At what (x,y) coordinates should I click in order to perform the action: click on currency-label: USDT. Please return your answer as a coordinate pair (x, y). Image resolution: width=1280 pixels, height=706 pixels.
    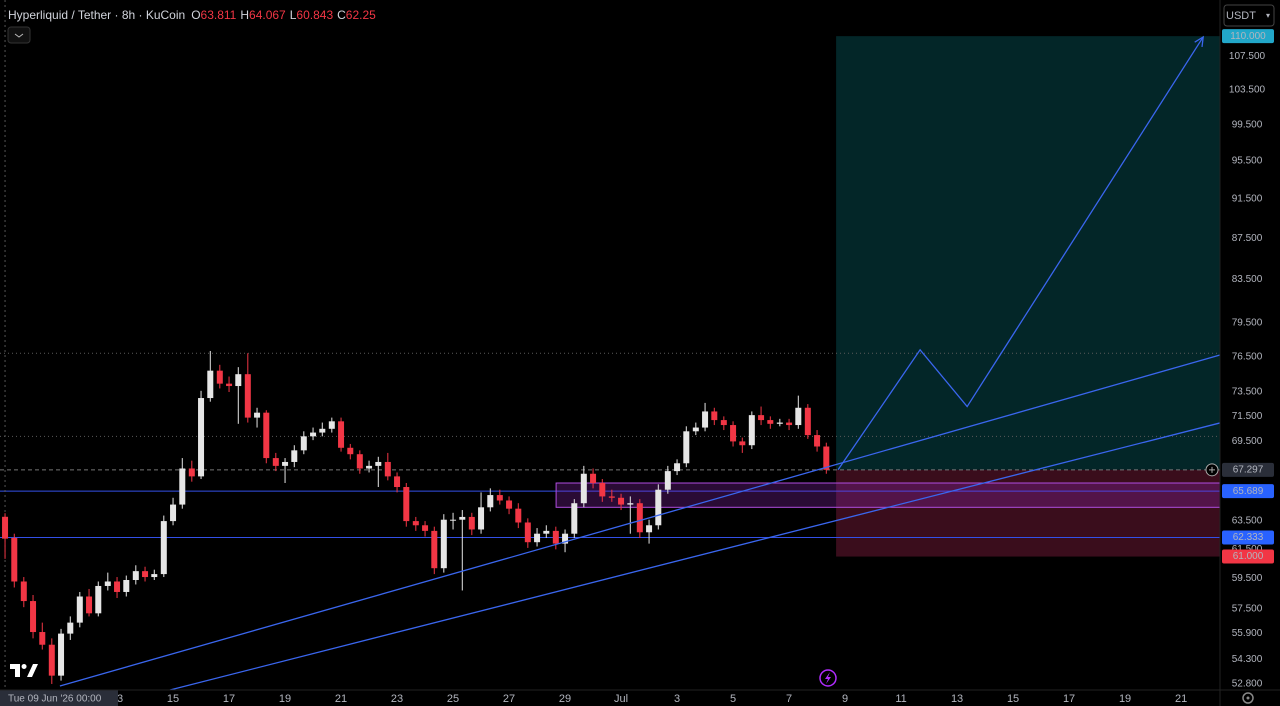
    Looking at the image, I should click on (1241, 16).